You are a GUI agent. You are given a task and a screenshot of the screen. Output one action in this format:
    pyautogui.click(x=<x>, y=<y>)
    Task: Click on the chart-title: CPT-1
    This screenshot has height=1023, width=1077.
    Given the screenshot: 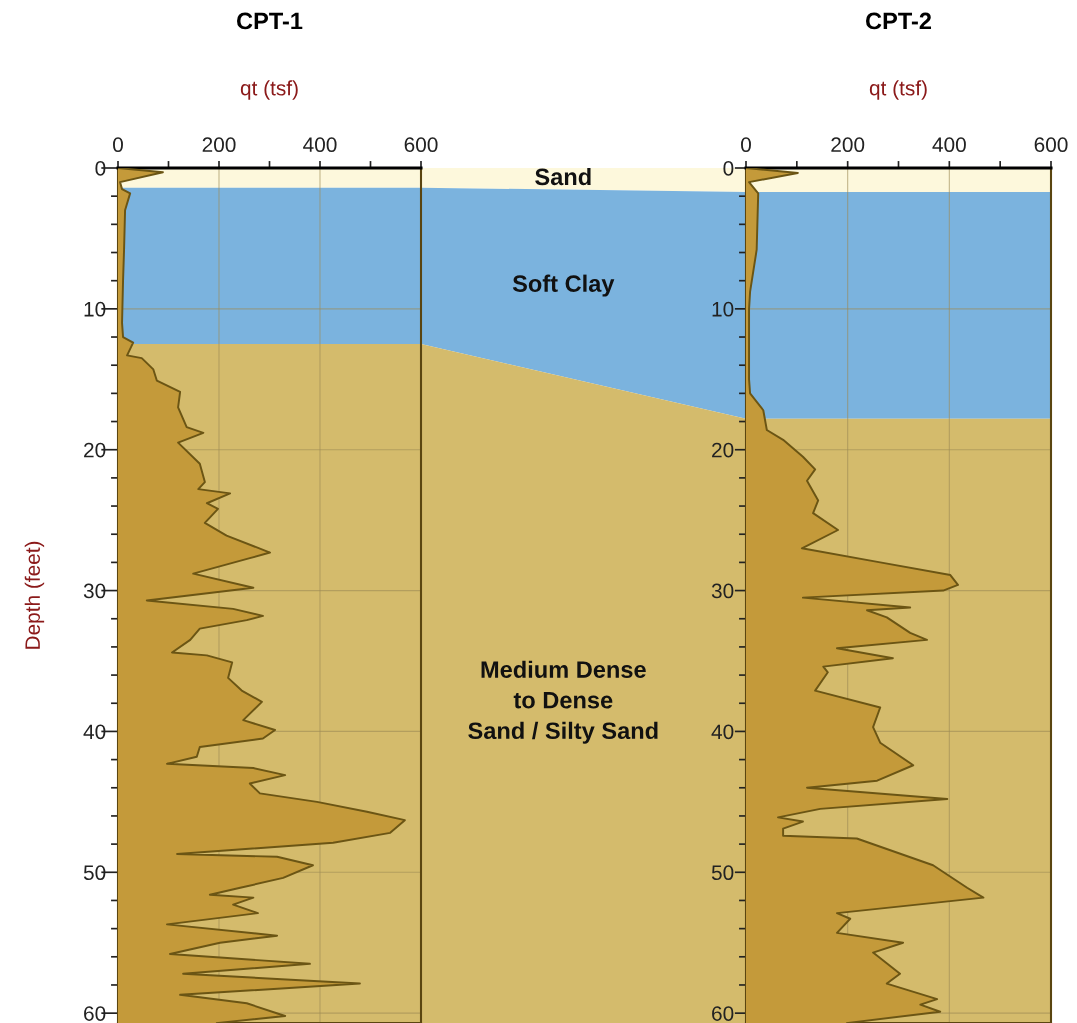 What is the action you would take?
    pyautogui.click(x=270, y=21)
    